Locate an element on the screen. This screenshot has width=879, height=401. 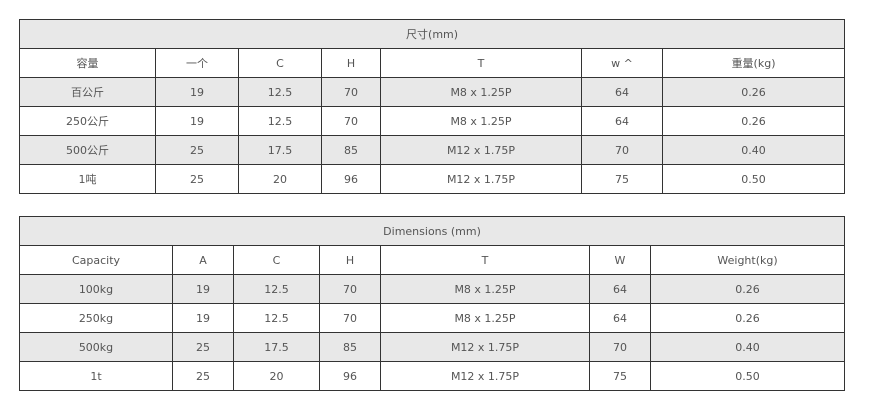
table-row: 1吨 25 20 96 M12 x 1.75P 75 0.50 is located at coordinates (432, 179).